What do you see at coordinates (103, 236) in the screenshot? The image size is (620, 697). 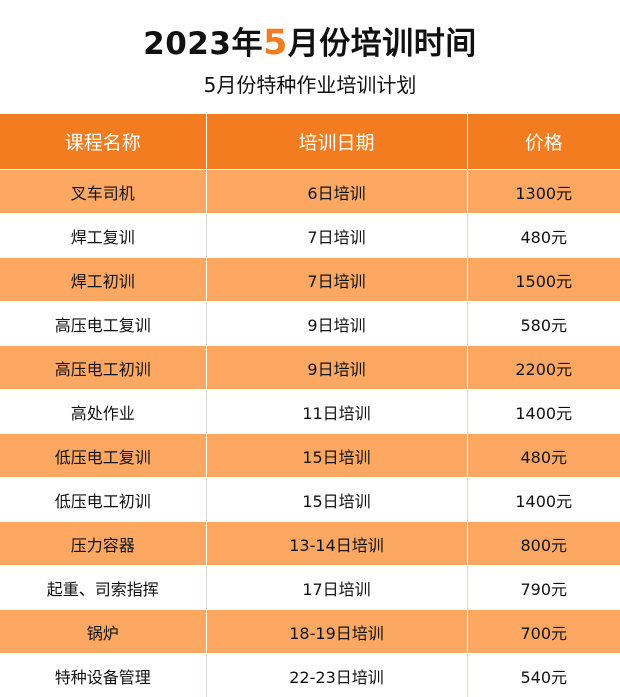 I see `course-name-cell: 焊工复训` at bounding box center [103, 236].